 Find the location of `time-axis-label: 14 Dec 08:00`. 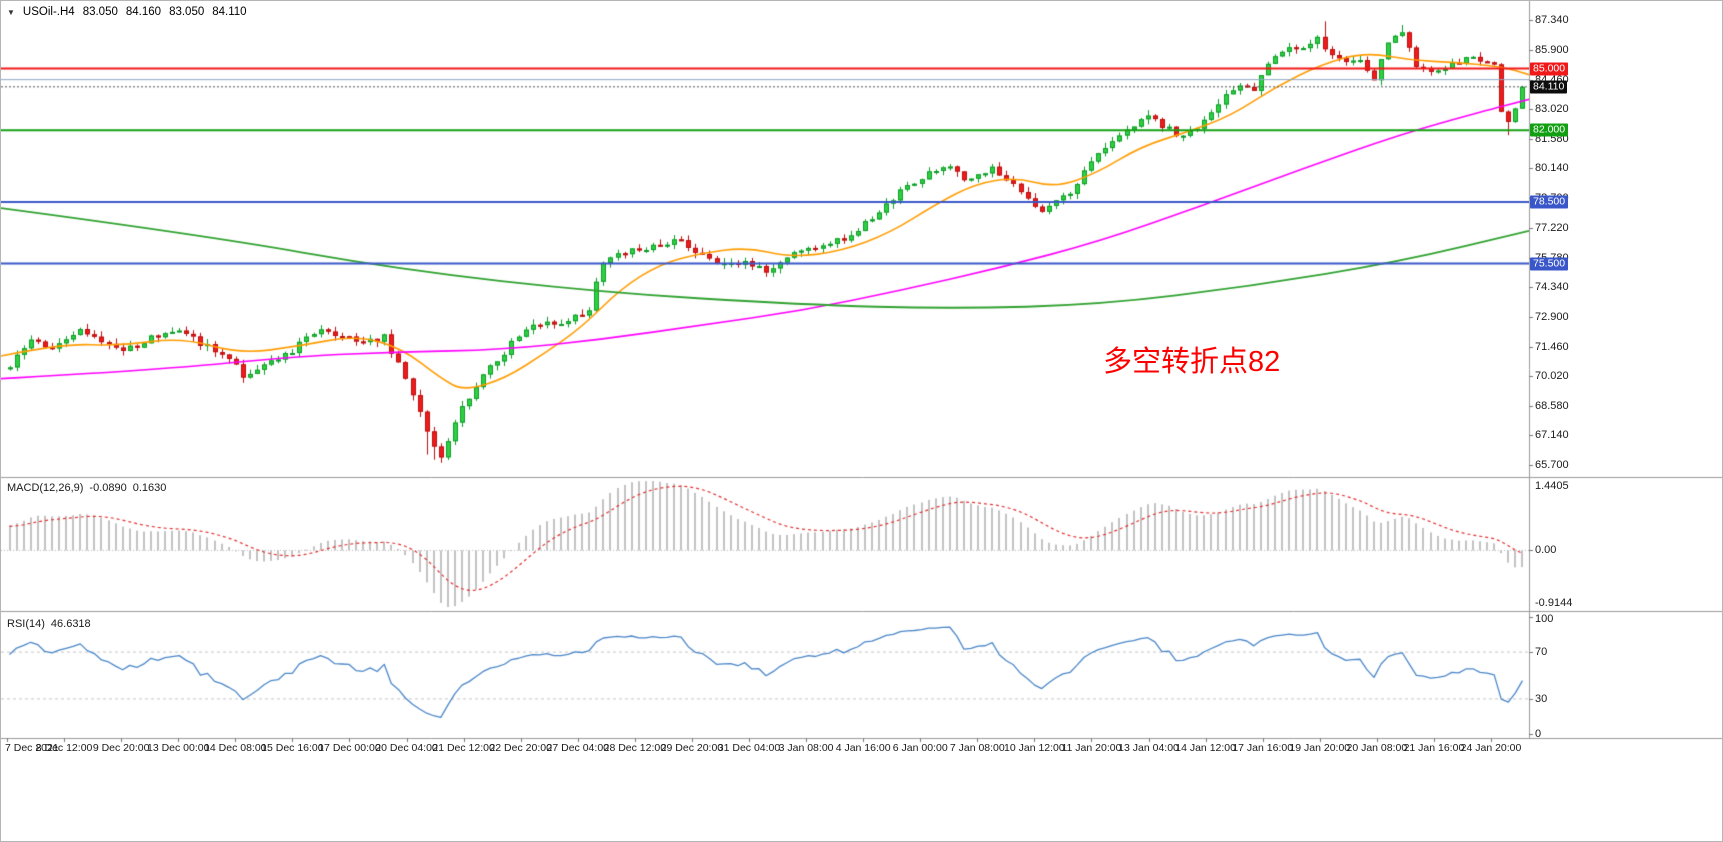

time-axis-label: 14 Dec 08:00 is located at coordinates (235, 748).